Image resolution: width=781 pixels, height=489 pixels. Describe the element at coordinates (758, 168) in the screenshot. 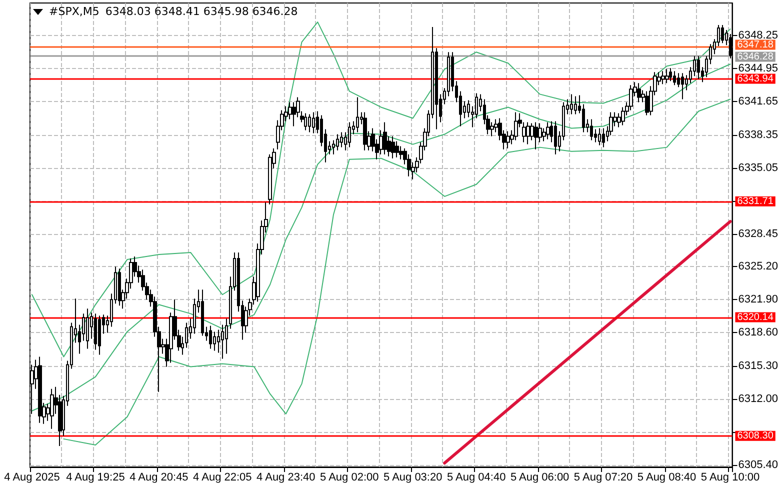

I see `y-tick-label: 6335.05` at that location.